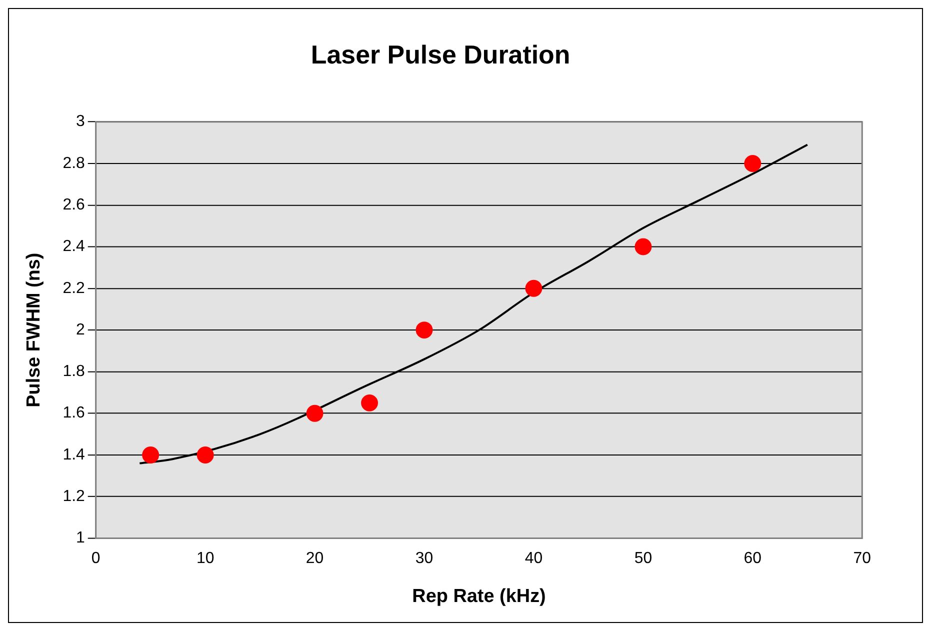 The height and width of the screenshot is (633, 933). What do you see at coordinates (34, 330) in the screenshot?
I see `y-axis-title: Pulse FWHM (ns)` at bounding box center [34, 330].